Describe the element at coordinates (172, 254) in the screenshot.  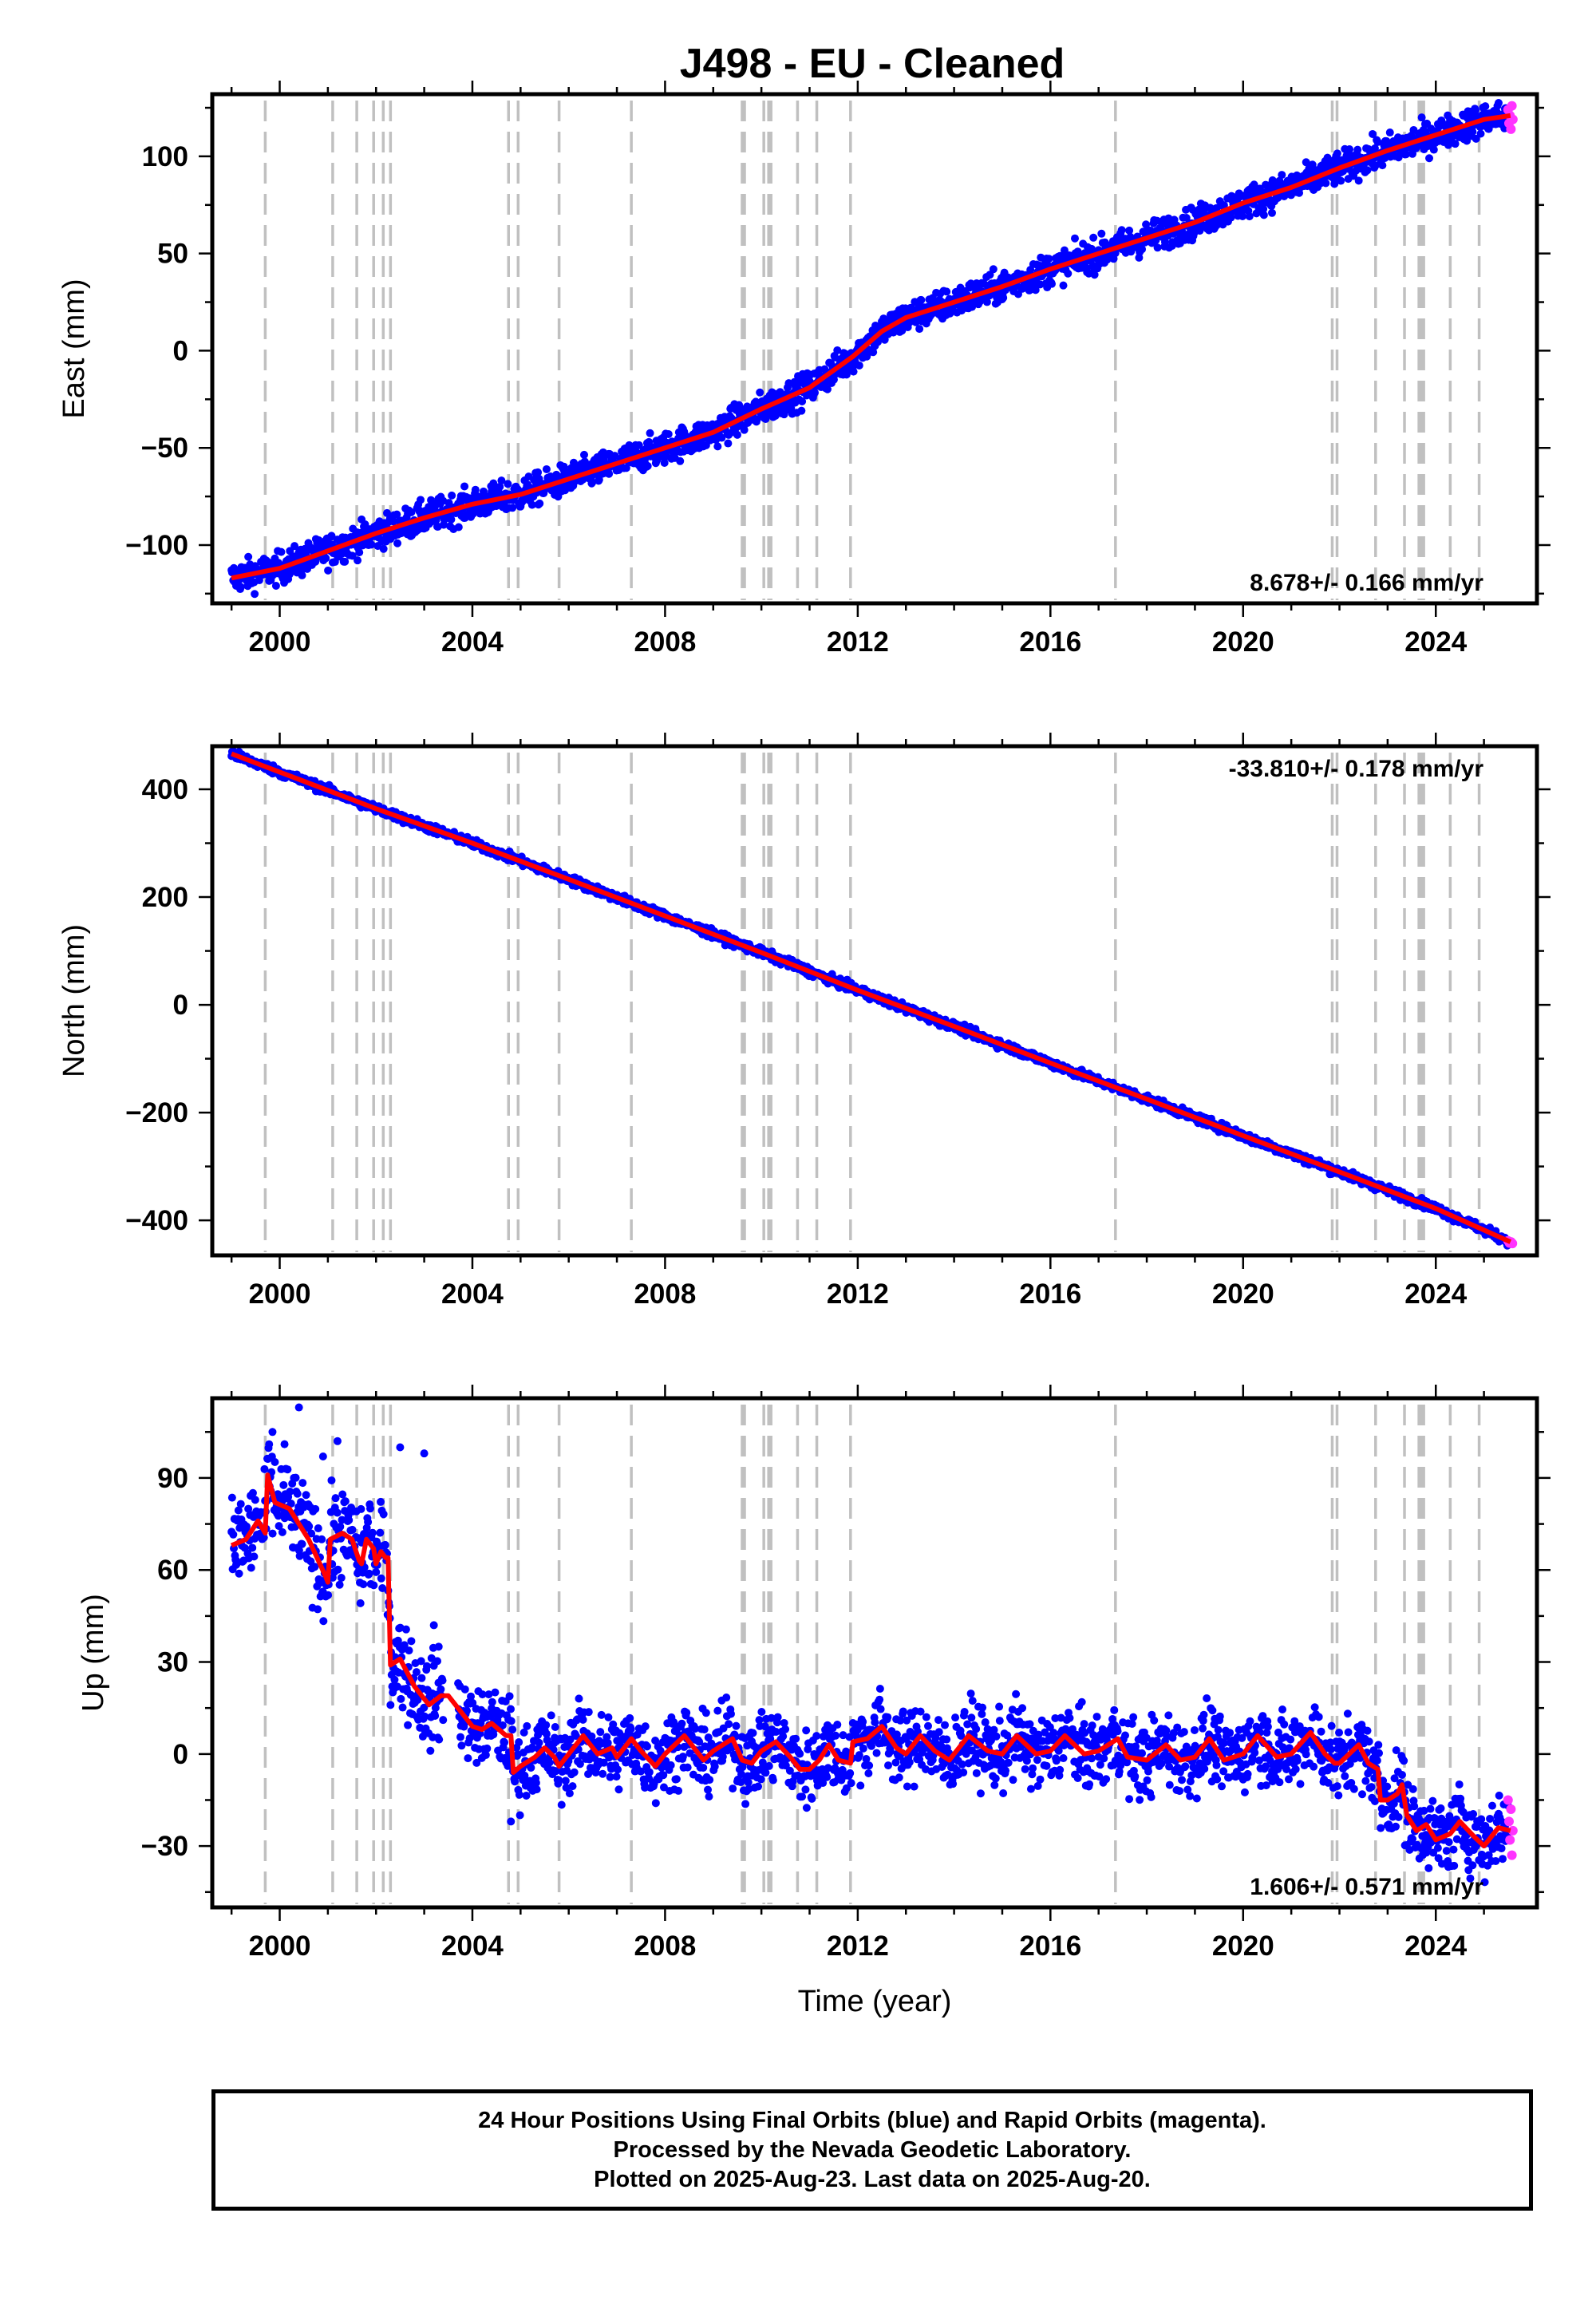
I see `y-tick-label: 50` at that location.